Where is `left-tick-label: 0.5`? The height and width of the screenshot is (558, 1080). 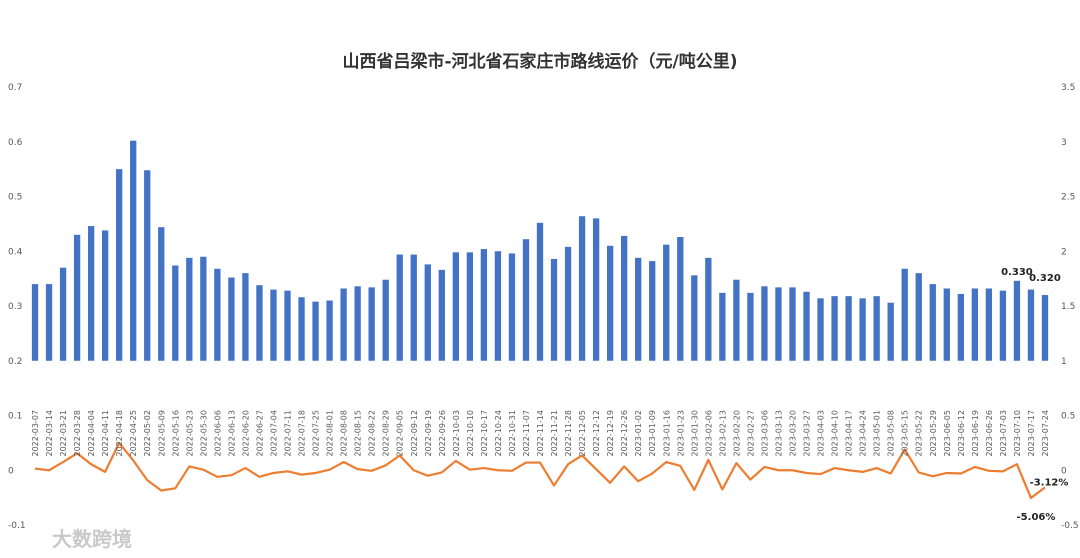
left-tick-label: 0.5 is located at coordinates (15, 198).